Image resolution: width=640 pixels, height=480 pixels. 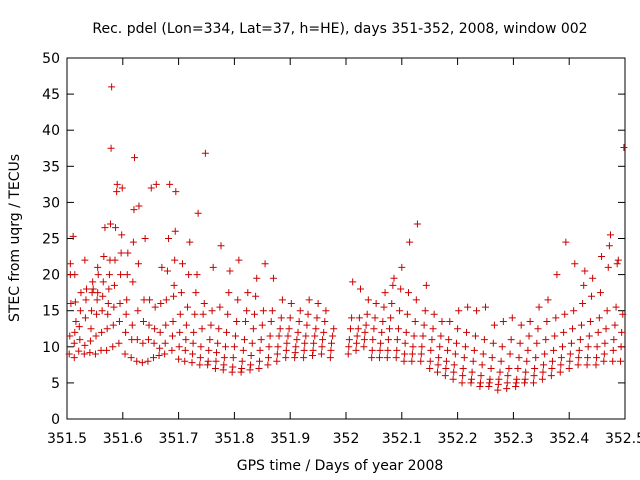 What do you see at coordinates (179, 439) in the screenshot?
I see `x-tick-label: 351.7` at bounding box center [179, 439].